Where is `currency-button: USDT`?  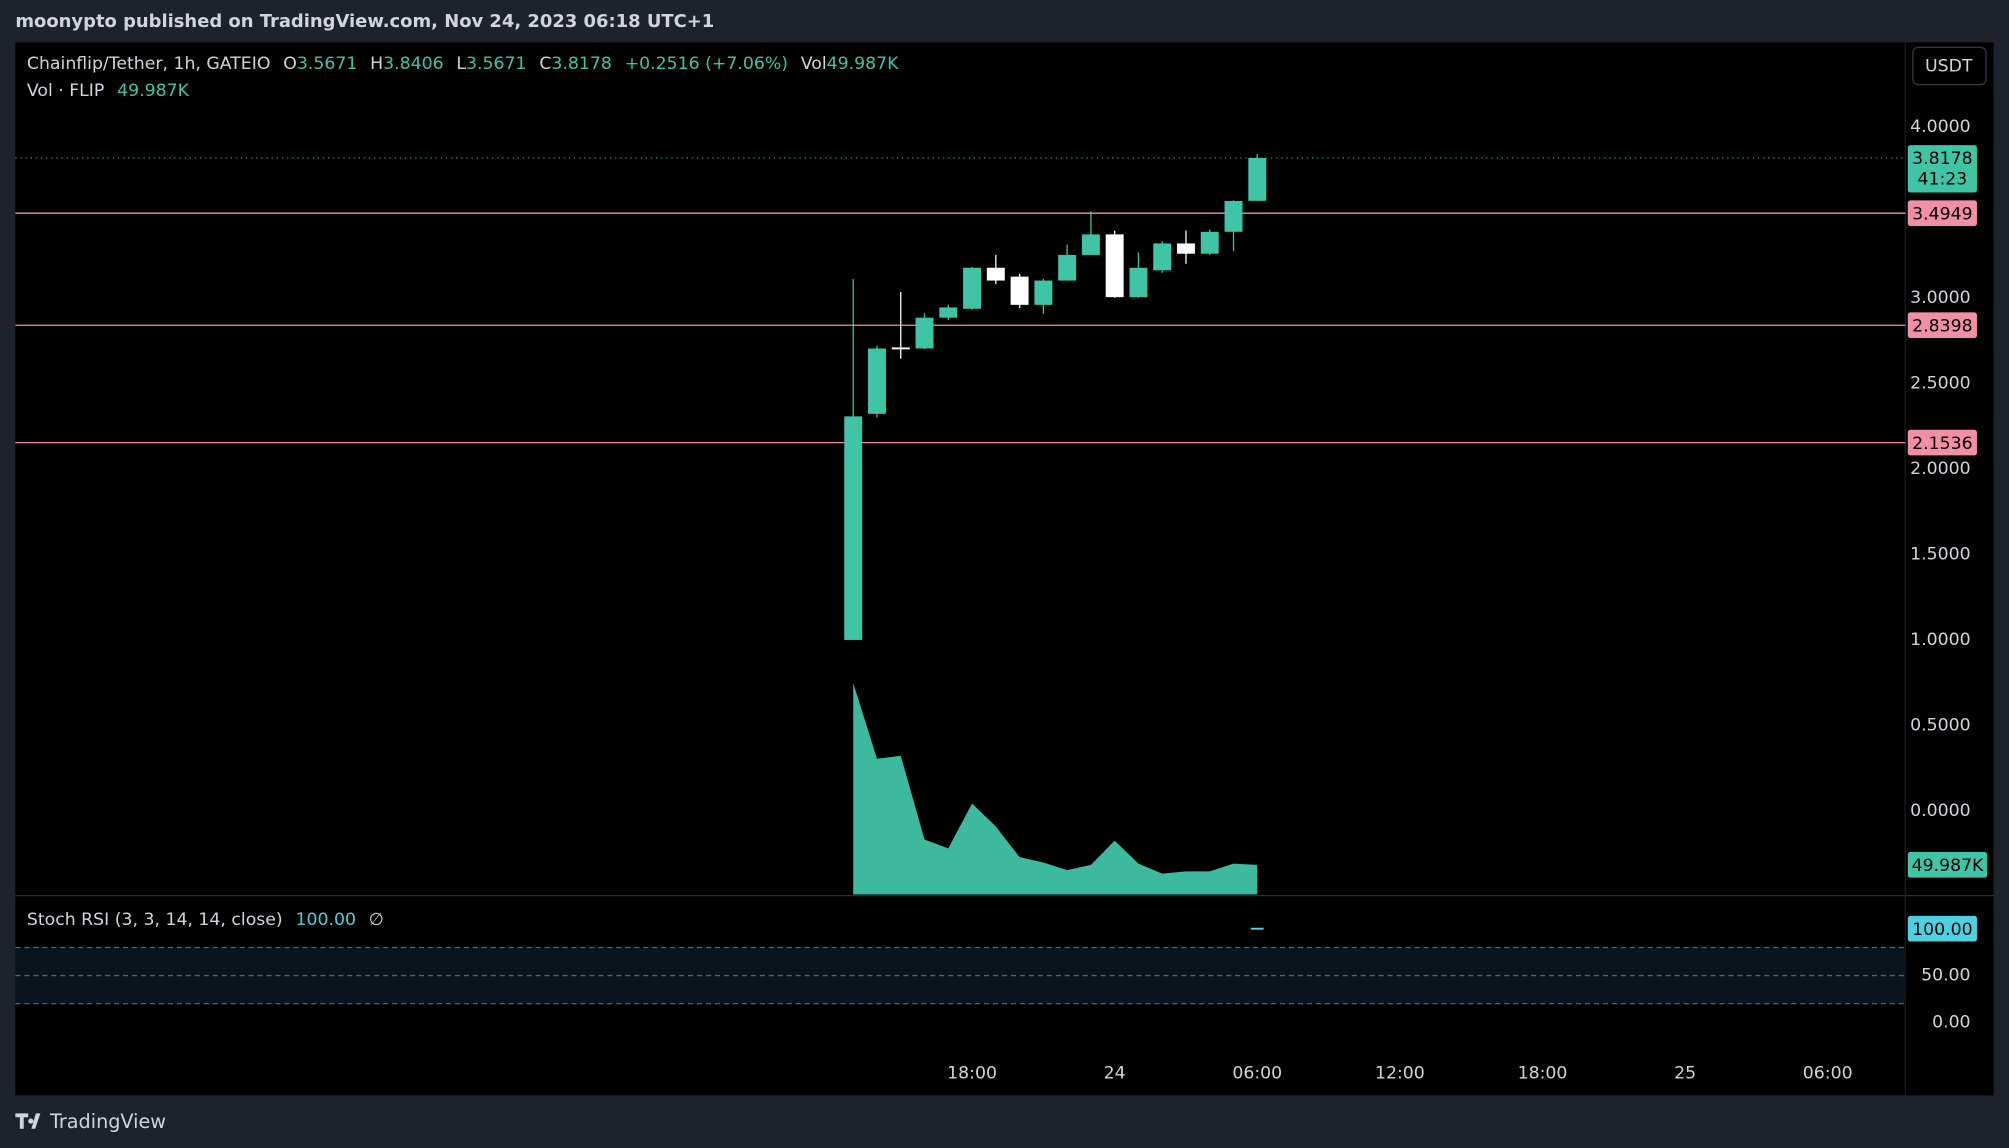
currency-button: USDT is located at coordinates (1949, 66).